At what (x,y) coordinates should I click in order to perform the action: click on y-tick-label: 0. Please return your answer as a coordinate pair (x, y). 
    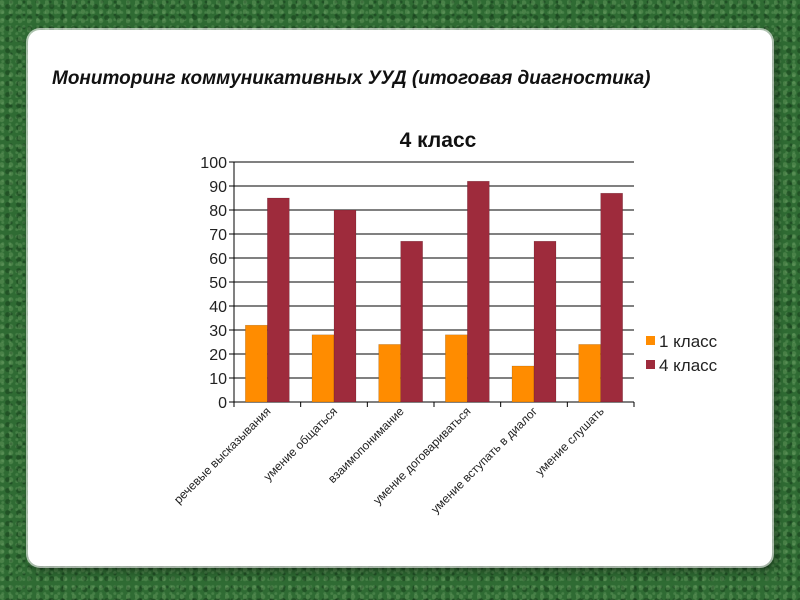
    Looking at the image, I should click on (222, 403).